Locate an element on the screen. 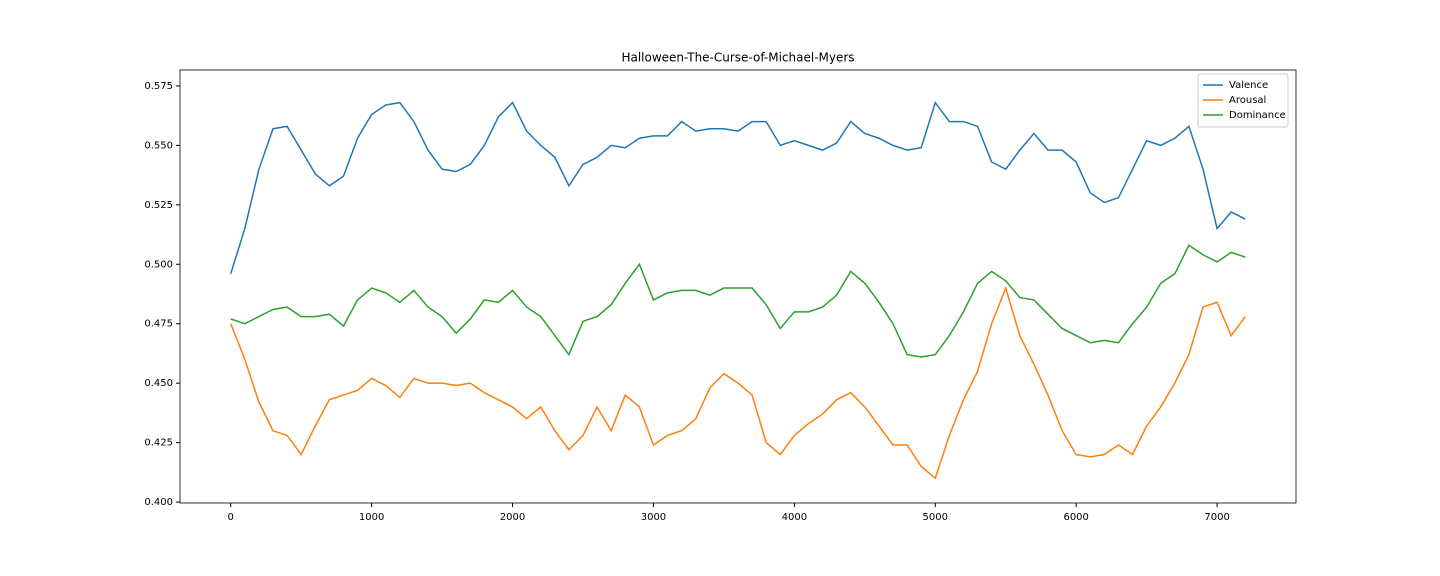  x-tick-label: 3000 is located at coordinates (653, 517).